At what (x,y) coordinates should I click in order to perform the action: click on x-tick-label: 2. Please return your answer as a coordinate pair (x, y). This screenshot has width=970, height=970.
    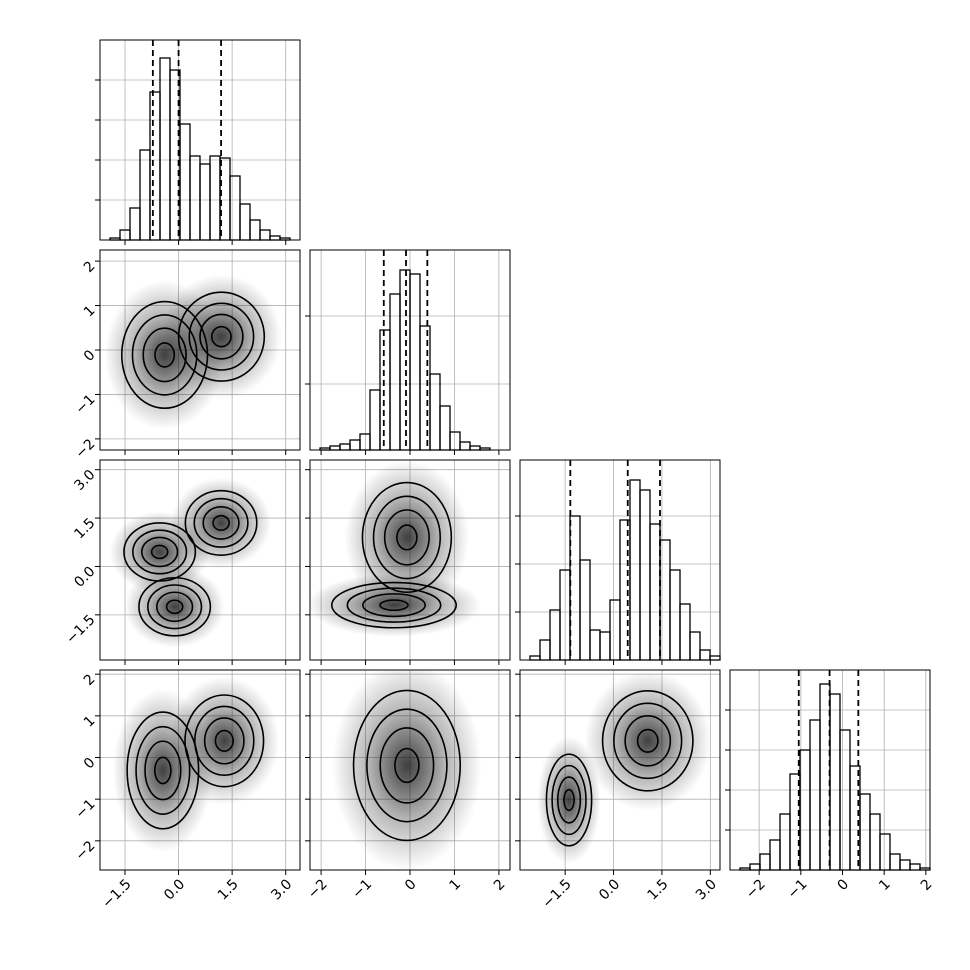
    Looking at the image, I should click on (500, 885).